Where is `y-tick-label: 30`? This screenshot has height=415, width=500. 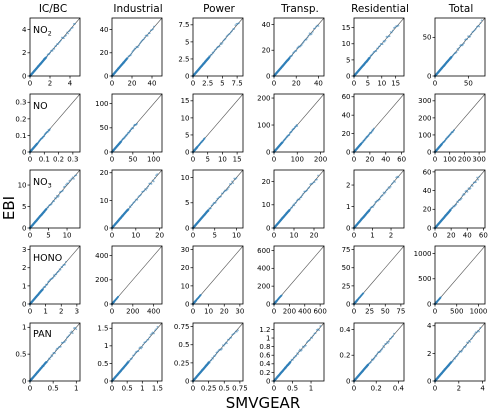 y-tick-label: 30 is located at coordinates (185, 250).